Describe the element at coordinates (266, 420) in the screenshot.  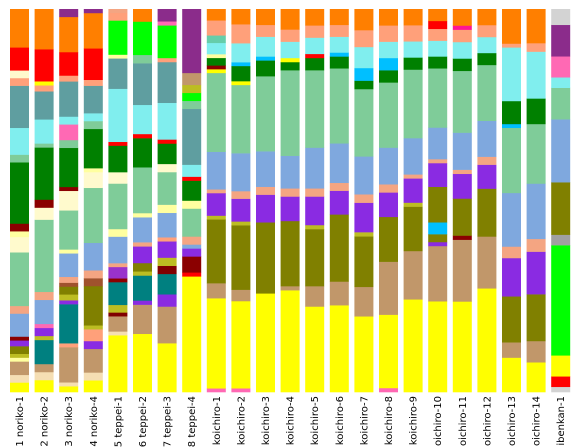
I see `x-tick-label: koichiro-3` at that location.